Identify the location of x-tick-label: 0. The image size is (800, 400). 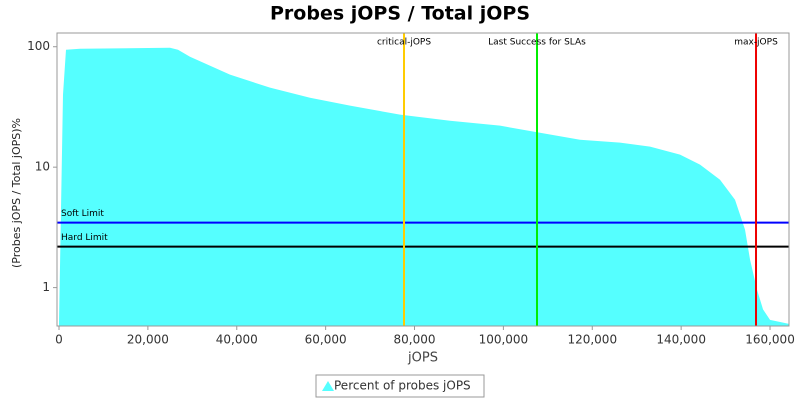
(59, 340).